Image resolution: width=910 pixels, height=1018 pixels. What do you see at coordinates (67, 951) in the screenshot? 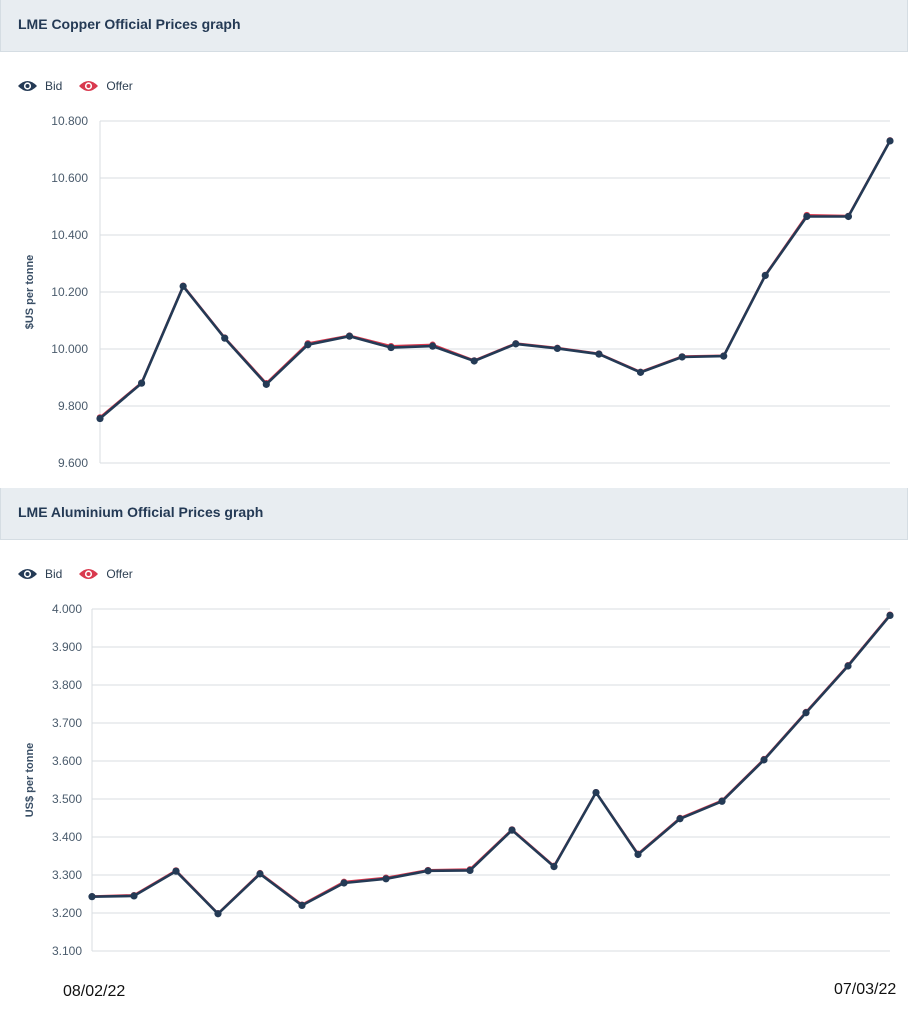
I see `aluminium-ytick-label: 3.100` at bounding box center [67, 951].